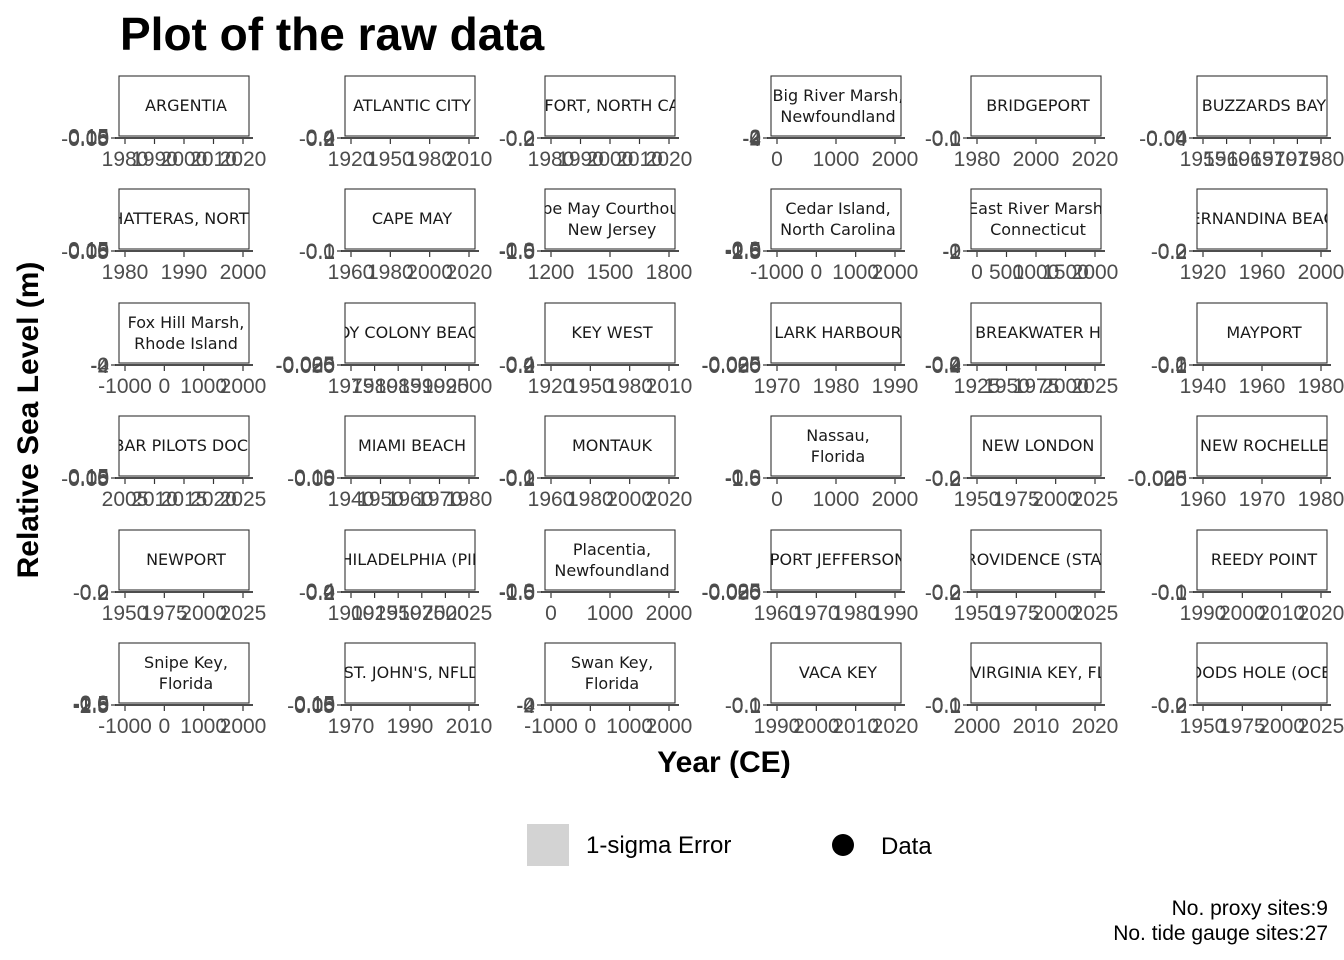 The height and width of the screenshot is (960, 1344). I want to click on facet-strip-label: BREAKWATER H, so click(1038, 332).